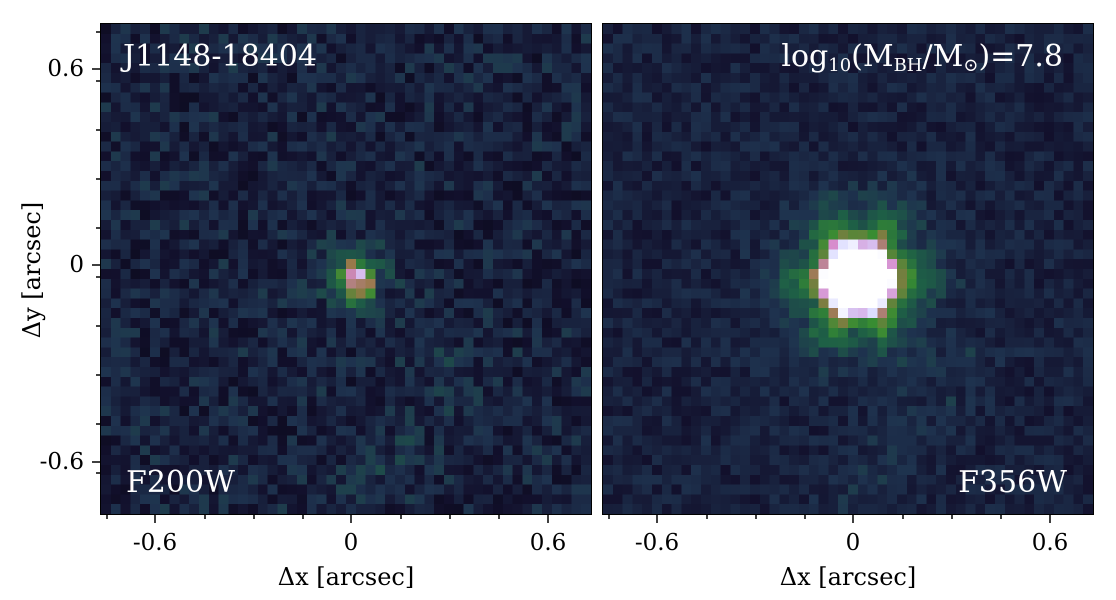 The width and height of the screenshot is (1116, 600). I want to click on bh-mass-label: log10(MBH/M⊙)=7.8, so click(922, 58).